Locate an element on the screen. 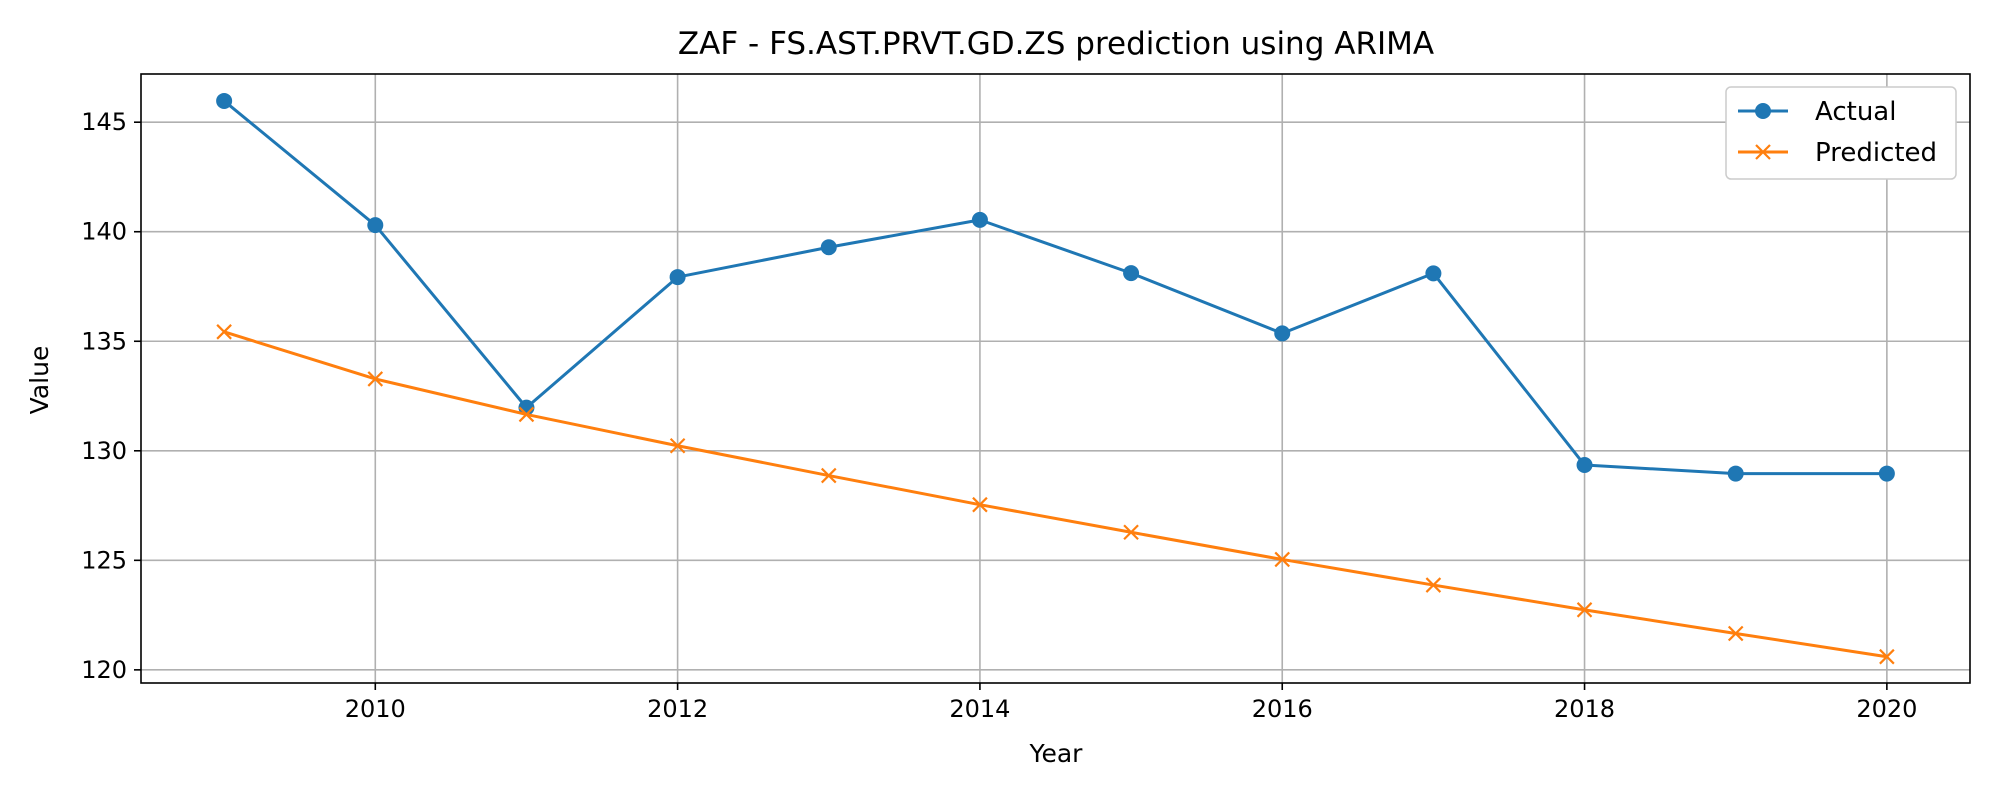 This screenshot has width=2000, height=800. y-tick-label: 145 is located at coordinates (104, 122).